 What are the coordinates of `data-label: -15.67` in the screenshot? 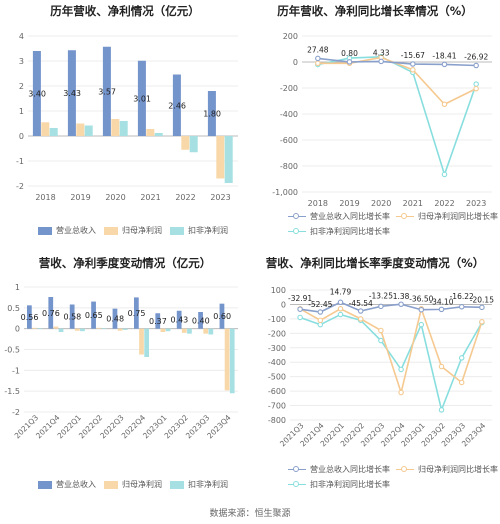 It's located at (413, 55).